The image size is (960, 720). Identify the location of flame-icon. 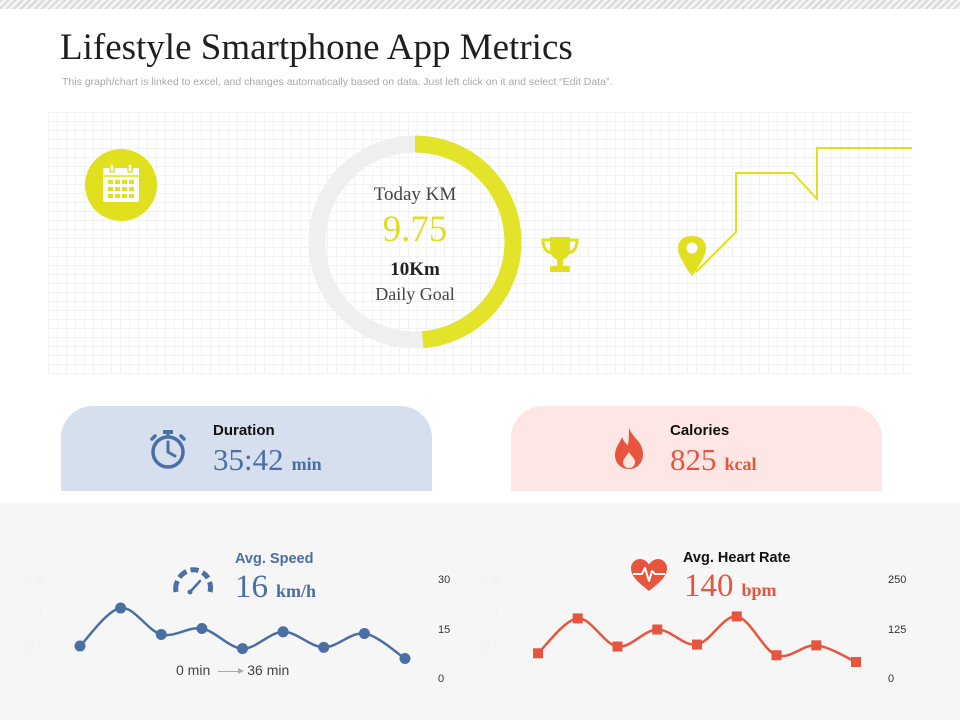
(629, 448).